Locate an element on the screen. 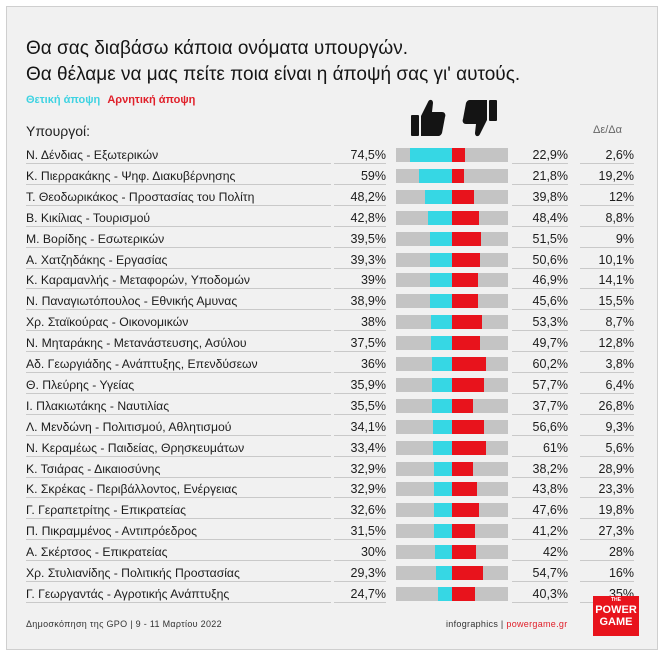  minister-name: Ν. Κεραμέως - Παιδείας, Θρησκευμάτων is located at coordinates (178, 448).